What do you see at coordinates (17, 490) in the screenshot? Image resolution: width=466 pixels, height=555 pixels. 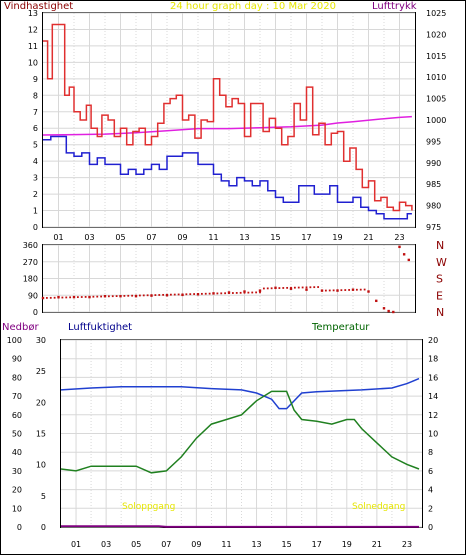 I see `y-tick-label-rain: 20` at bounding box center [17, 490].